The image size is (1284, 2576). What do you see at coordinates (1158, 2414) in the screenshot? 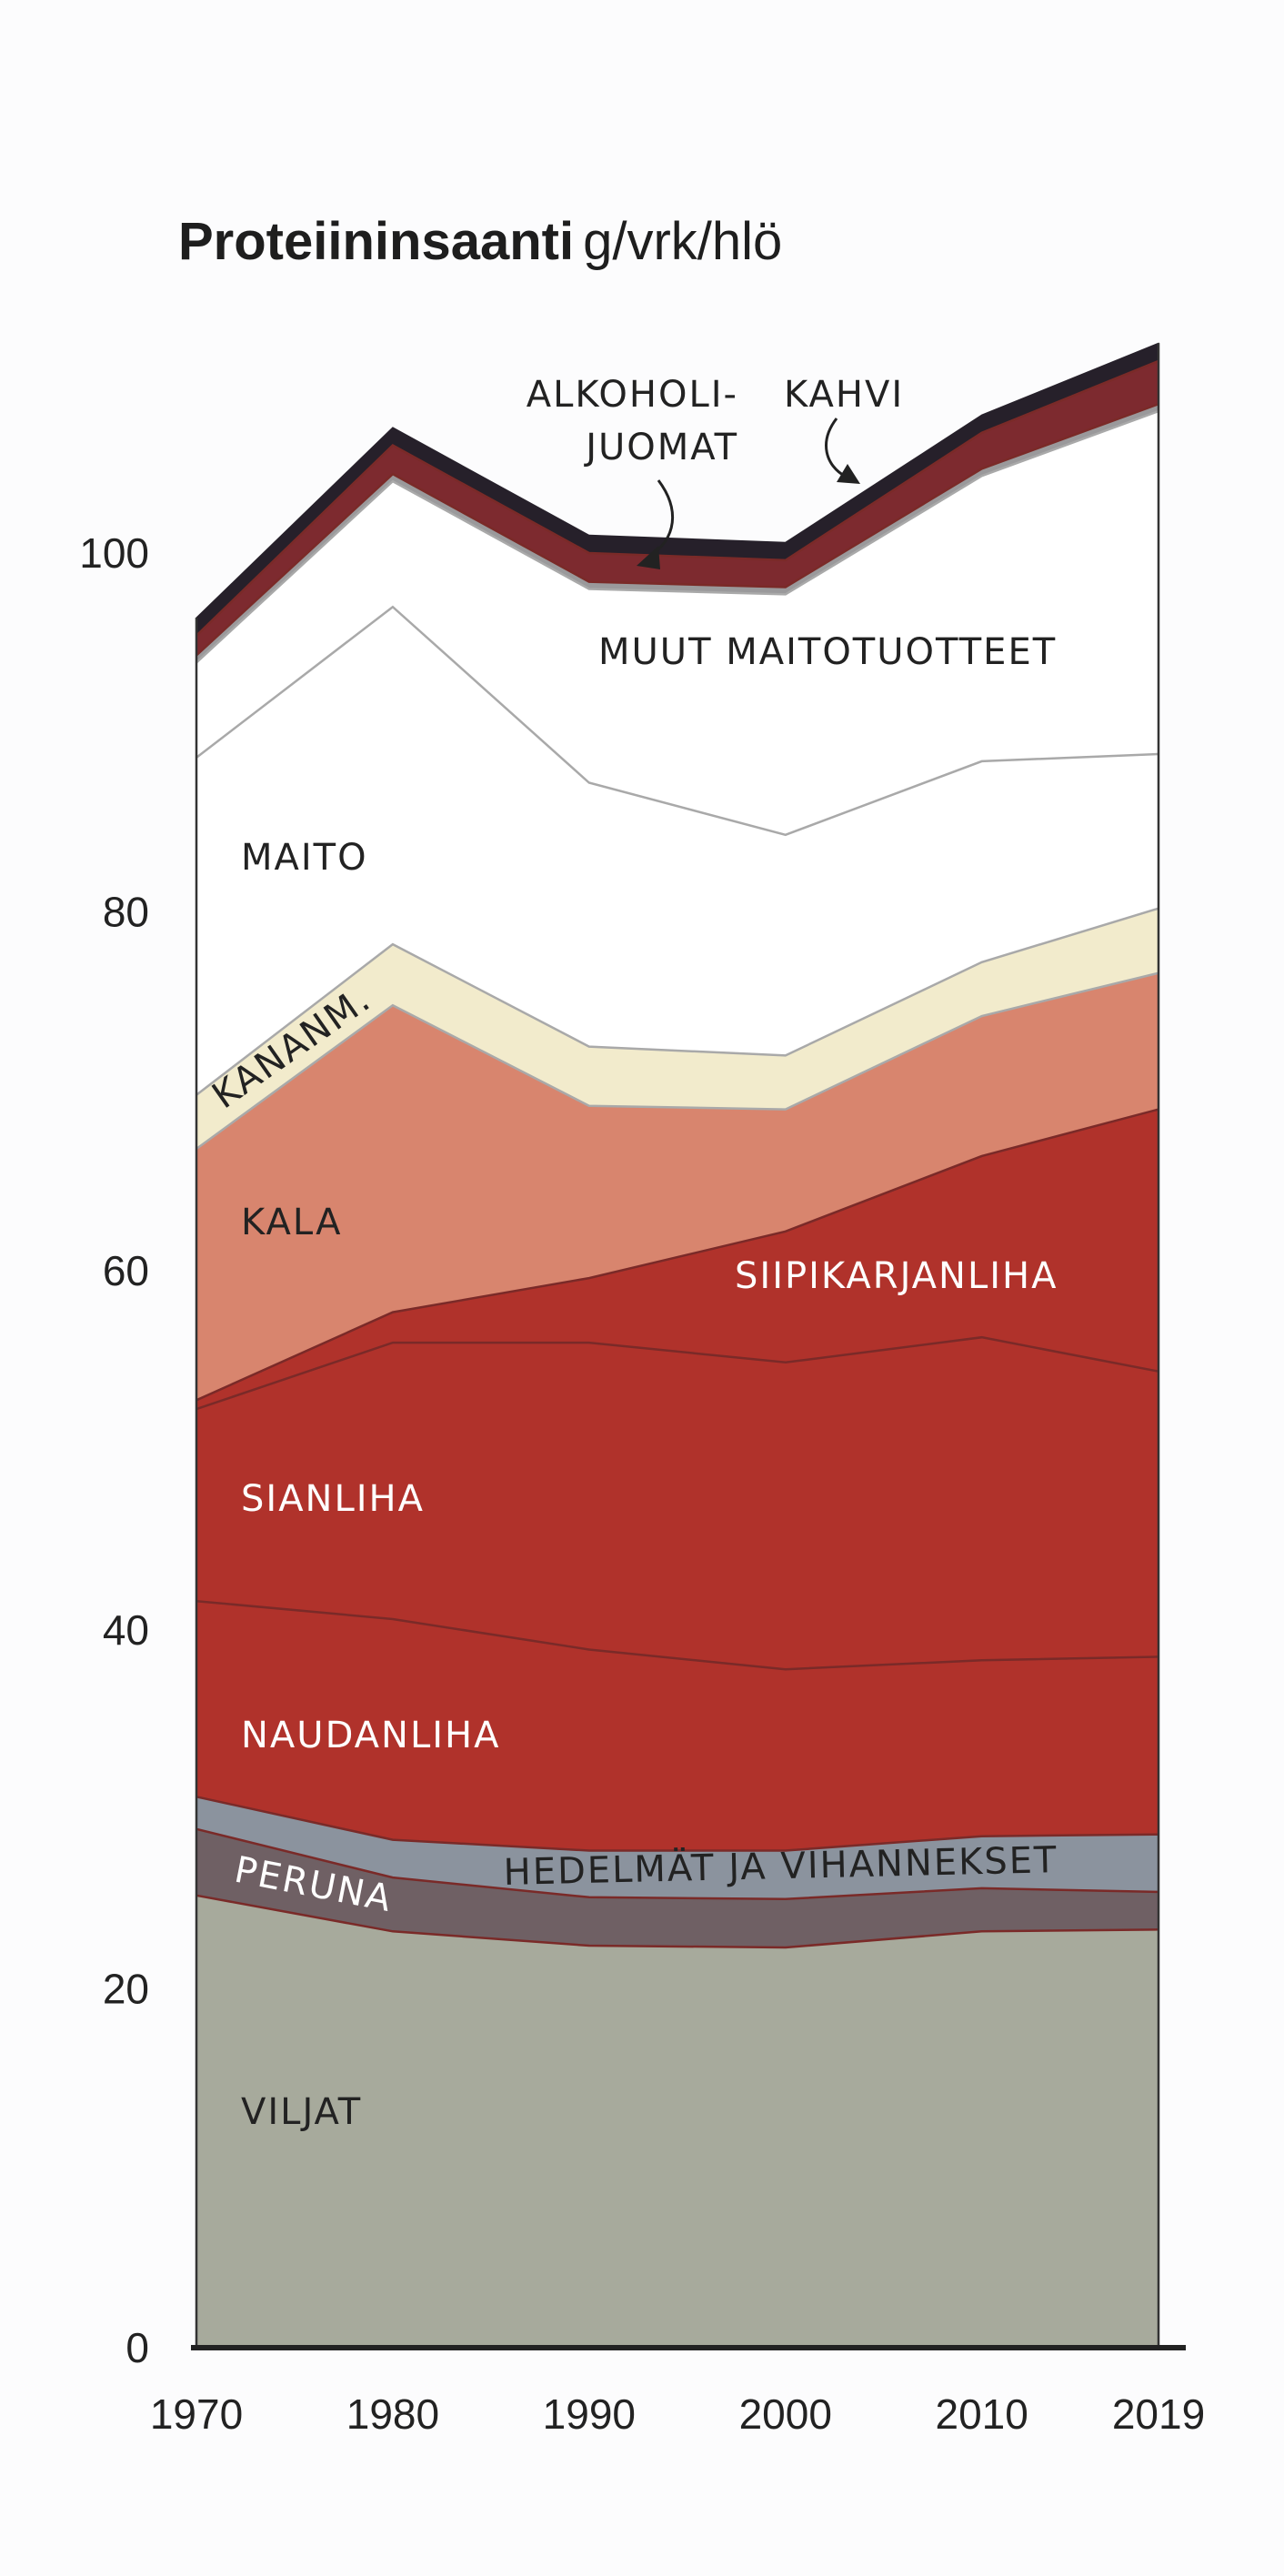
I see `x-tick-label: 2019` at bounding box center [1158, 2414].